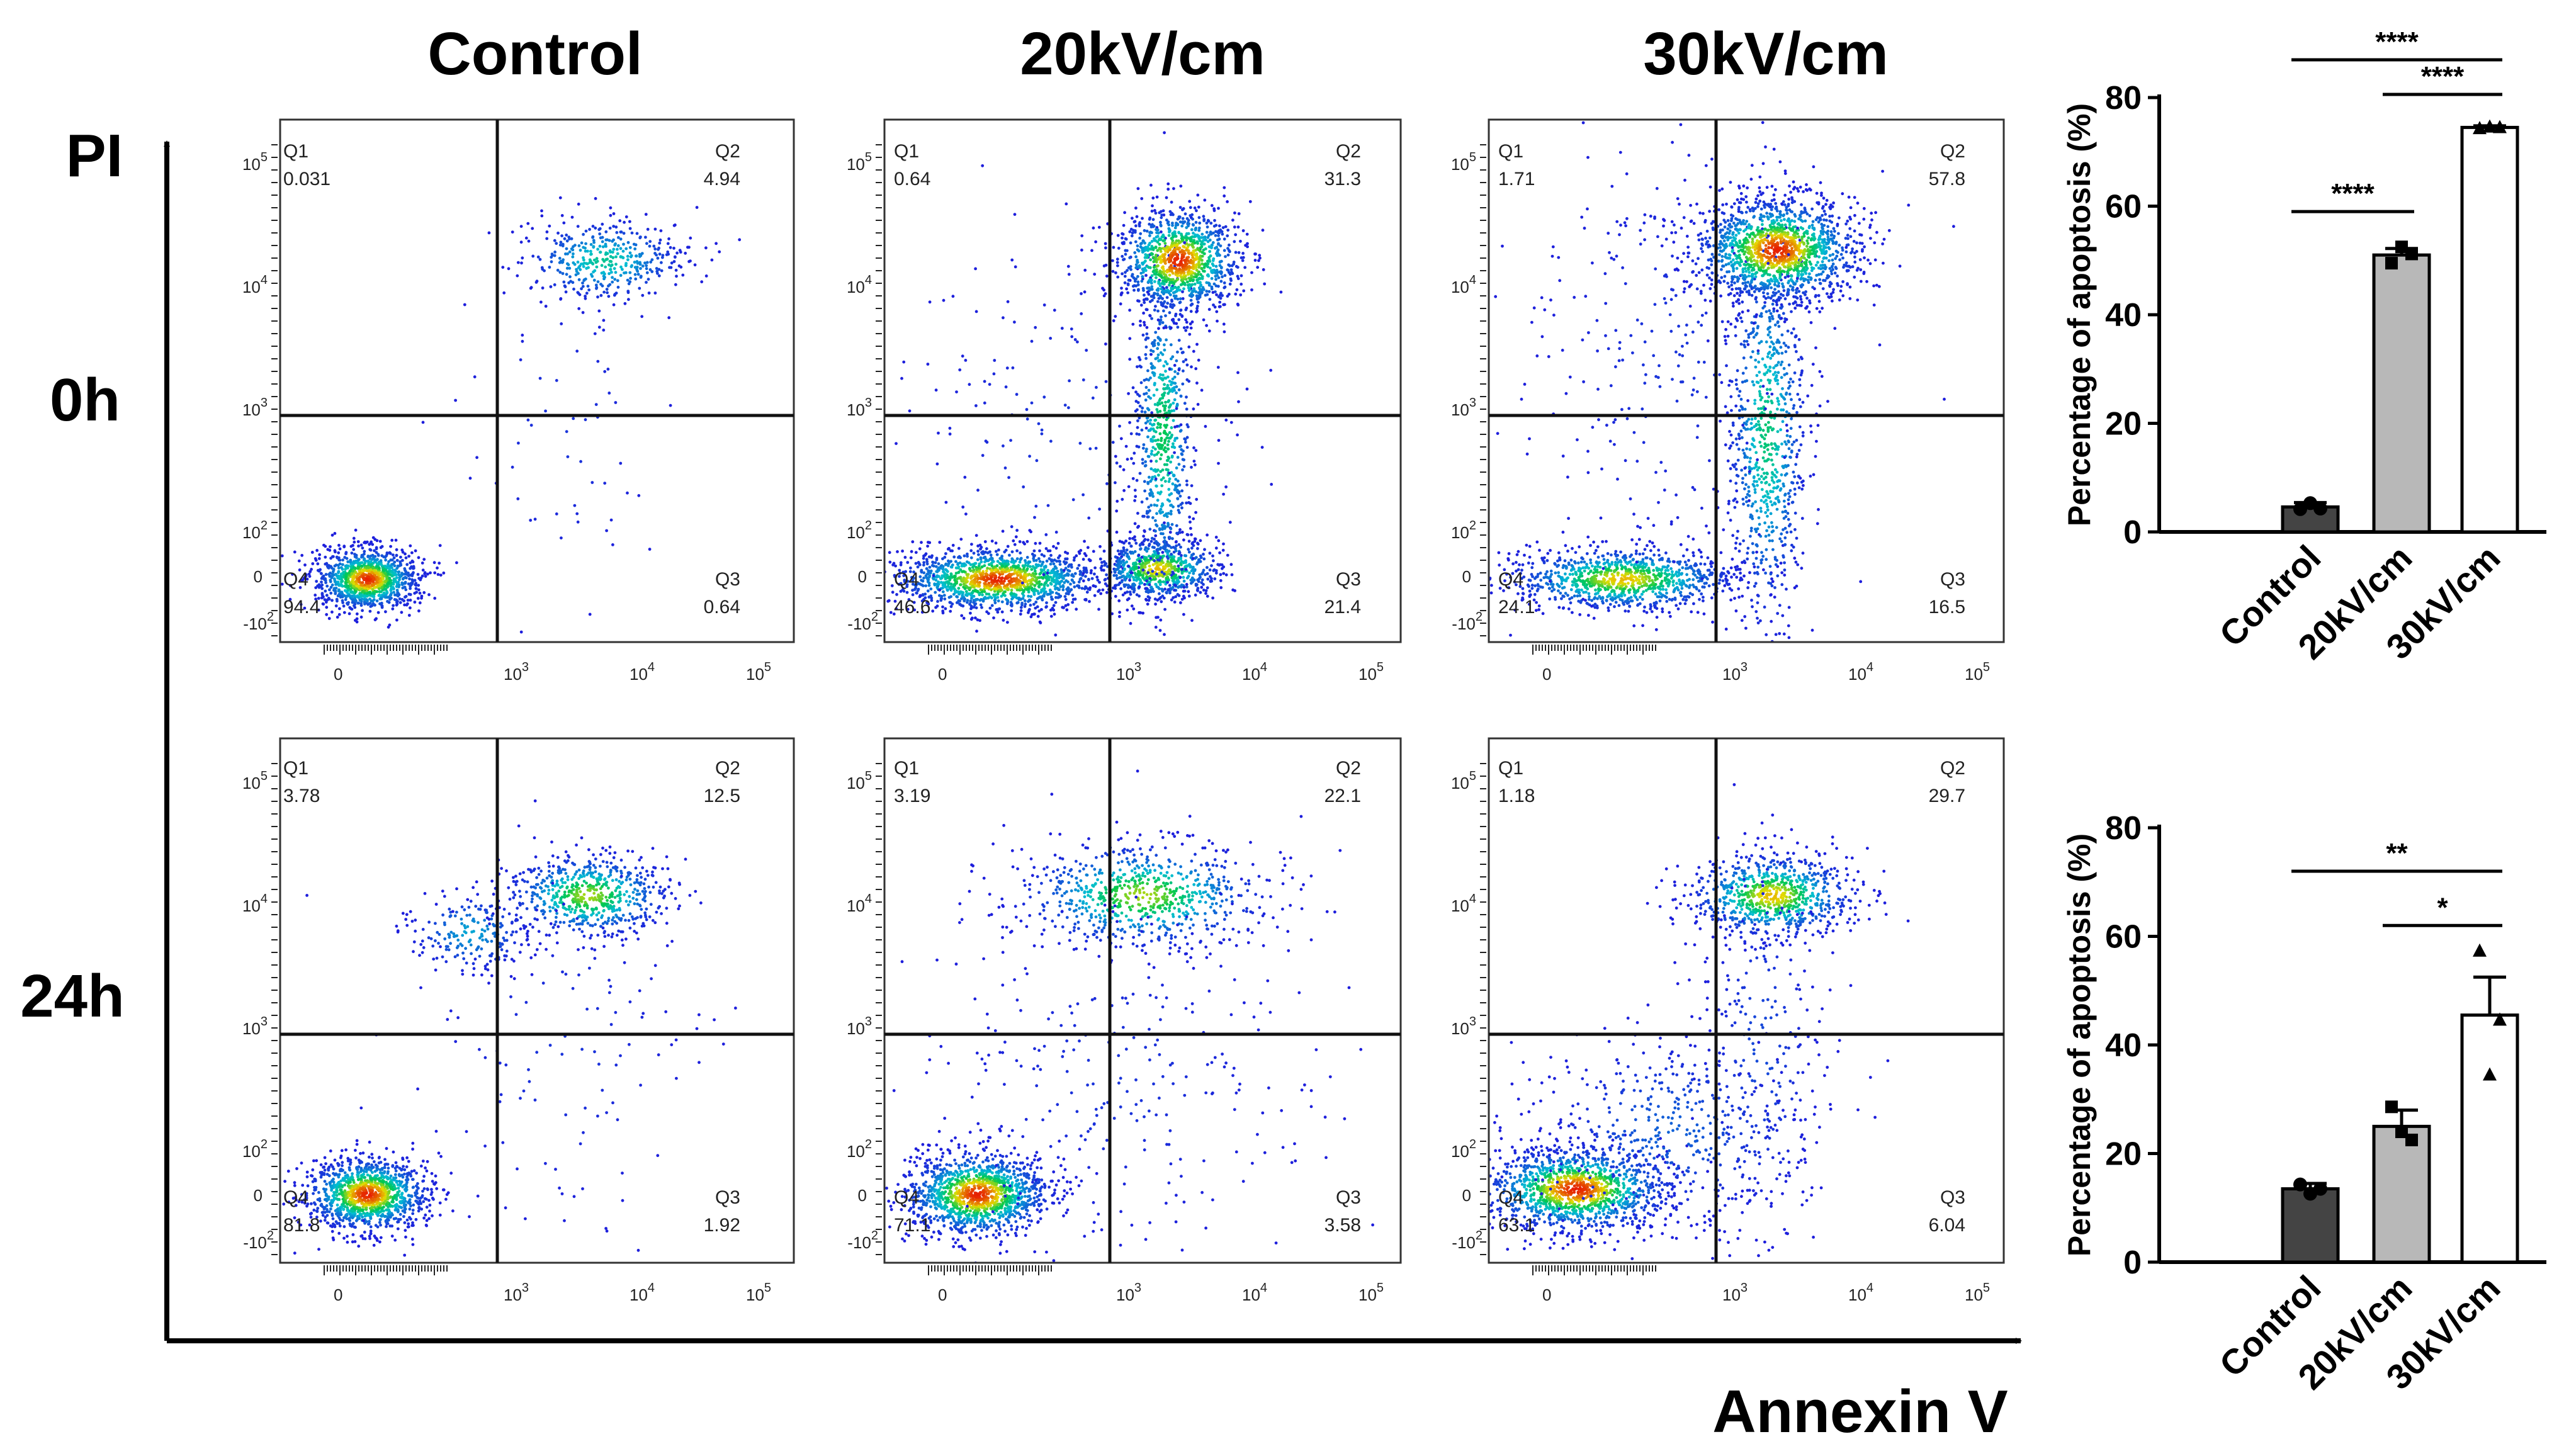 This screenshot has height=1456, width=2564. I want to click on column-headers: Control 20kV/cm 30kV/cm, so click(1157, 53).